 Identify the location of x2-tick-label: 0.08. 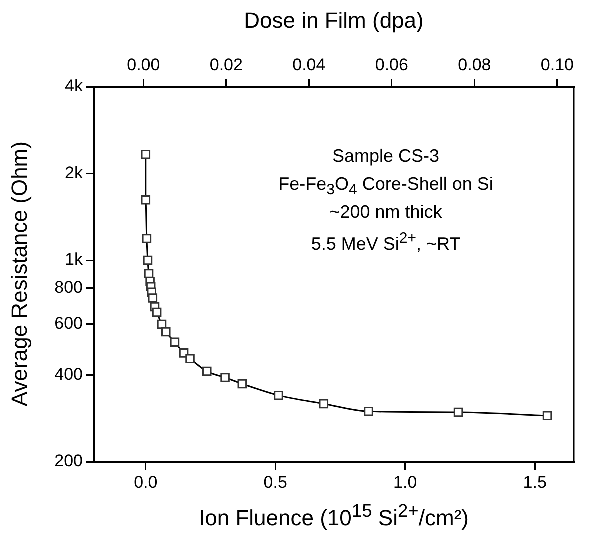
(475, 64).